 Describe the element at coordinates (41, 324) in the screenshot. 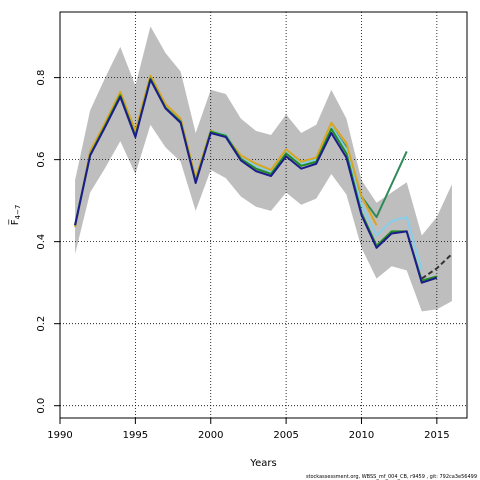

I see `y-tick-label: 0.2` at that location.